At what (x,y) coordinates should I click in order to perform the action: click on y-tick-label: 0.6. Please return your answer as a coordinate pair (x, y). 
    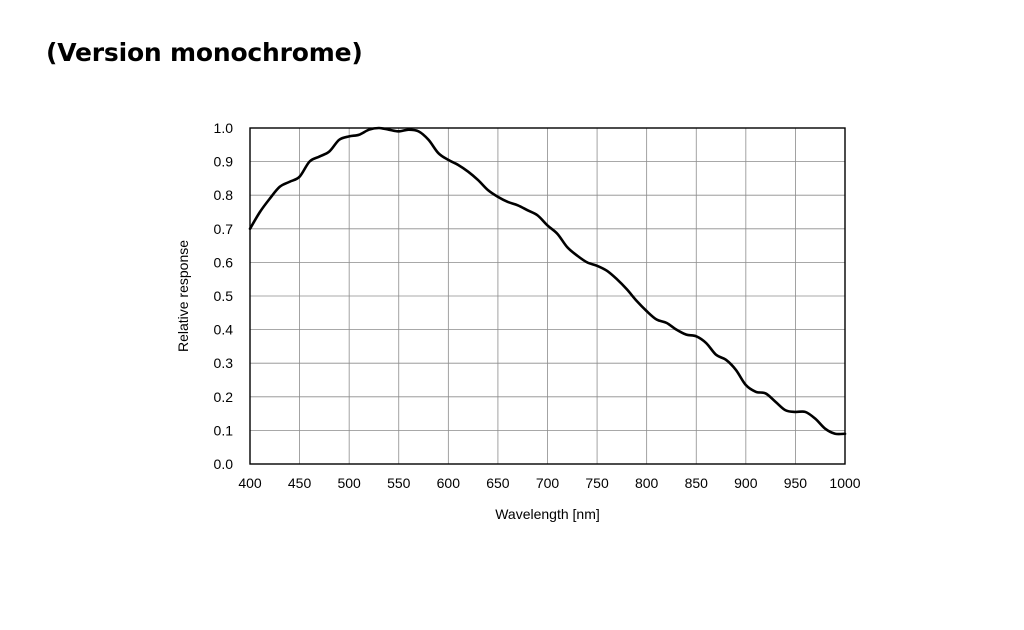
    Looking at the image, I should click on (224, 262).